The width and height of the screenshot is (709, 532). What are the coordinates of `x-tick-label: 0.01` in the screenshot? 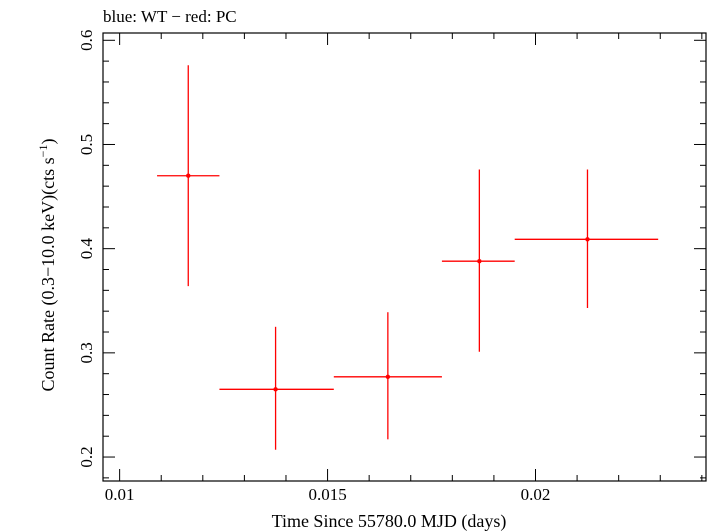 It's located at (120, 494).